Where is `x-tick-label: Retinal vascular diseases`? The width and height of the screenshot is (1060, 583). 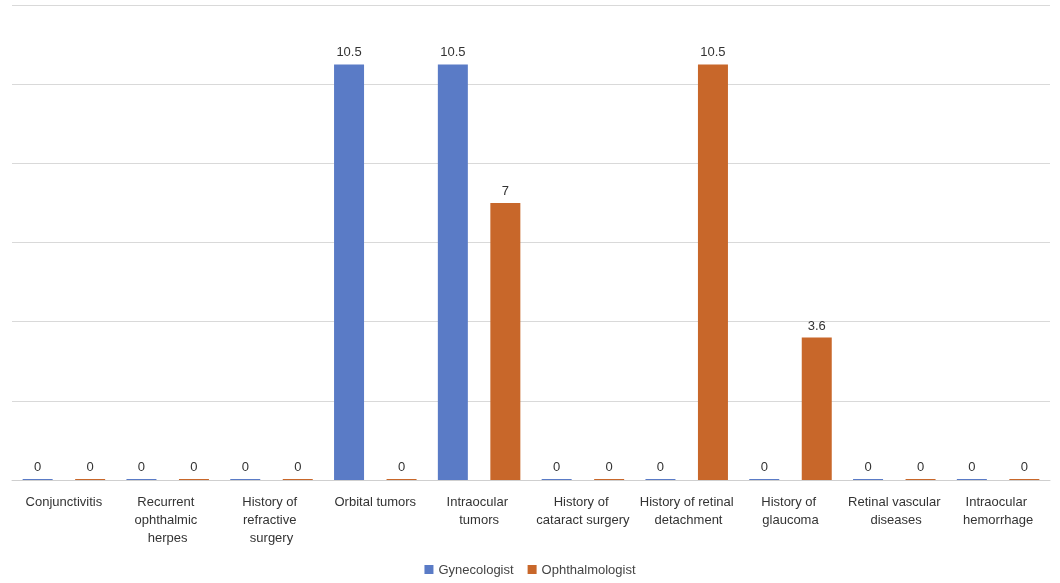
x-tick-label: Retinal vascular diseases is located at coordinates (895, 510).